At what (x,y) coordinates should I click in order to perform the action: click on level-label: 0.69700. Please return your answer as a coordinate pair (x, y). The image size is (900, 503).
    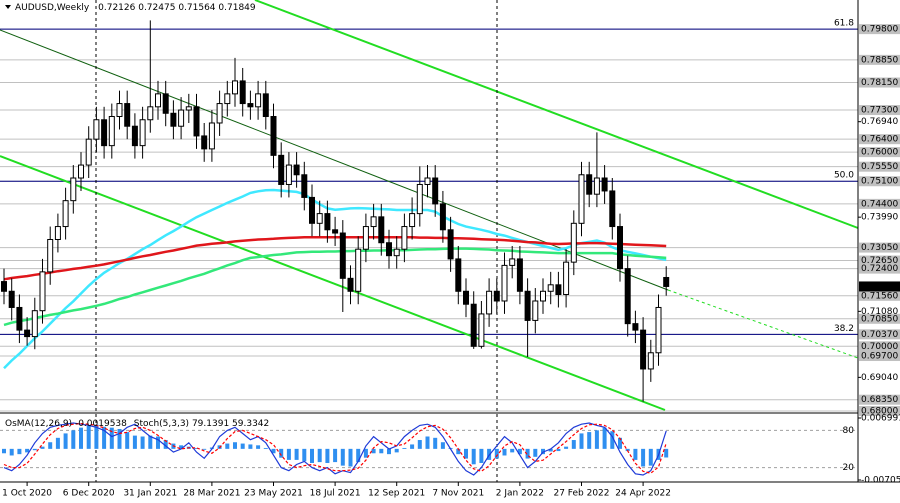
    Looking at the image, I should click on (879, 357).